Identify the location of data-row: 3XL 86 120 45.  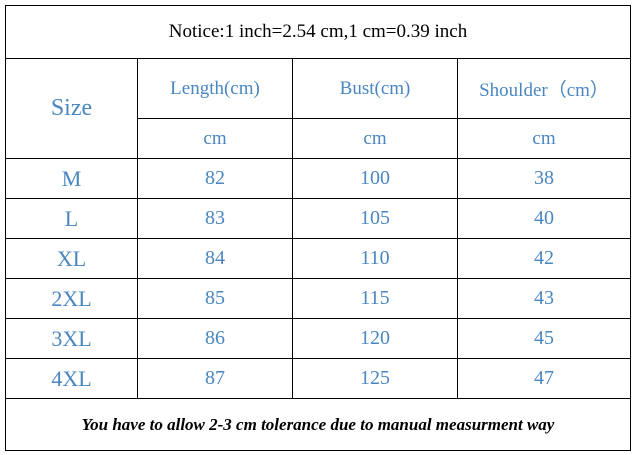
(318, 338).